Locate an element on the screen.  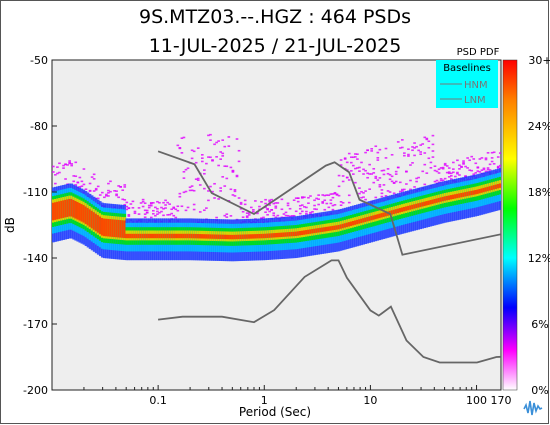
y-tick-label: -140 is located at coordinates (35, 258).